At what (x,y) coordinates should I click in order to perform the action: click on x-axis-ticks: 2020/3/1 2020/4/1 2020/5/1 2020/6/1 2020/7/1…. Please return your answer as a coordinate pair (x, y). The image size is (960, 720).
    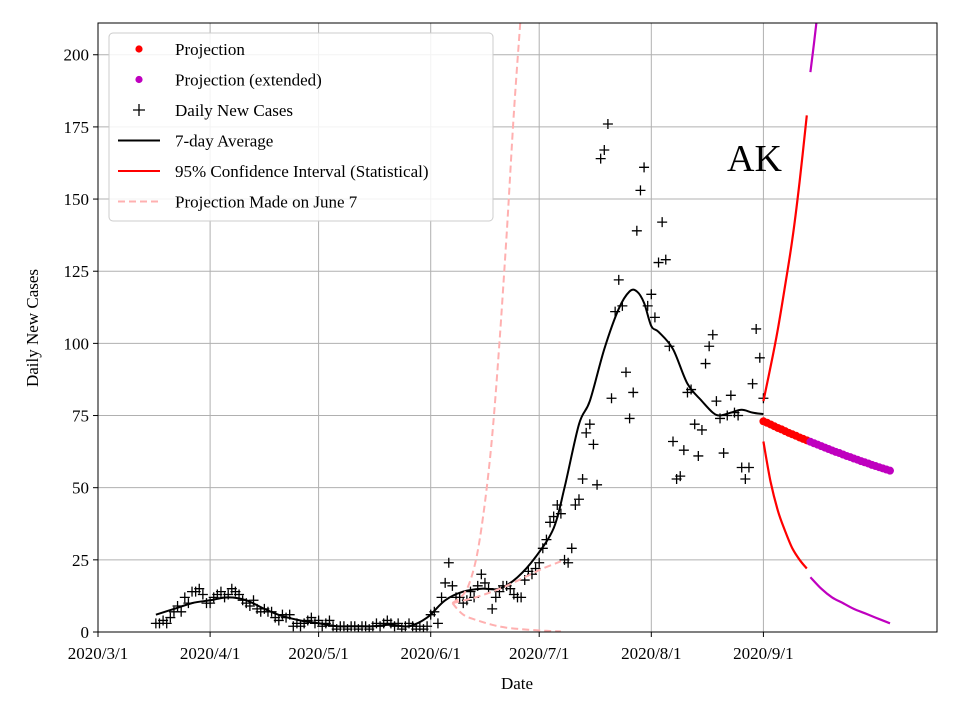
    Looking at the image, I should click on (431, 647).